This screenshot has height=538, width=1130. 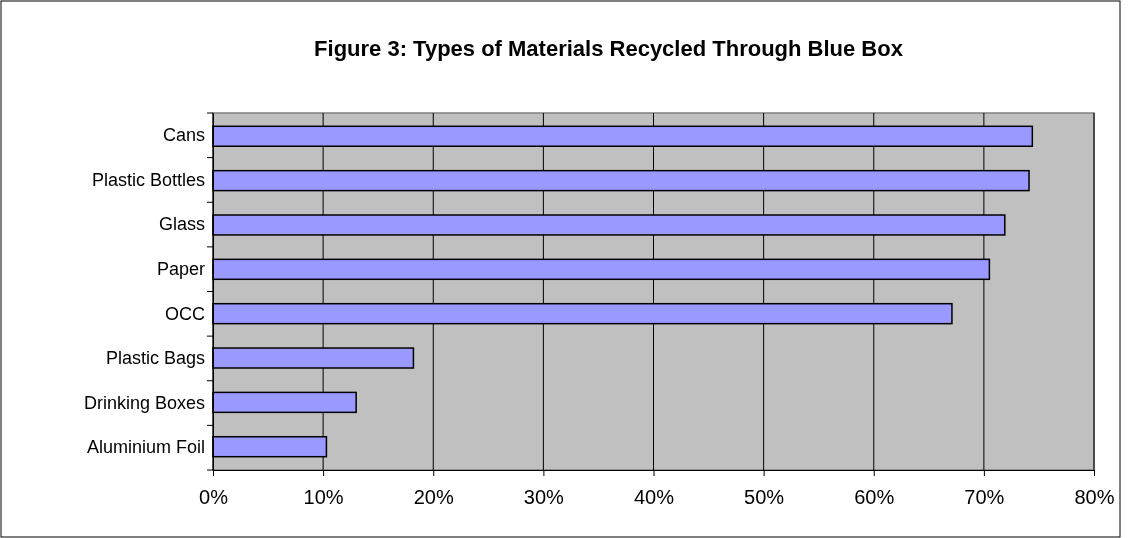 I want to click on x-tick-label: 10%, so click(x=323, y=497).